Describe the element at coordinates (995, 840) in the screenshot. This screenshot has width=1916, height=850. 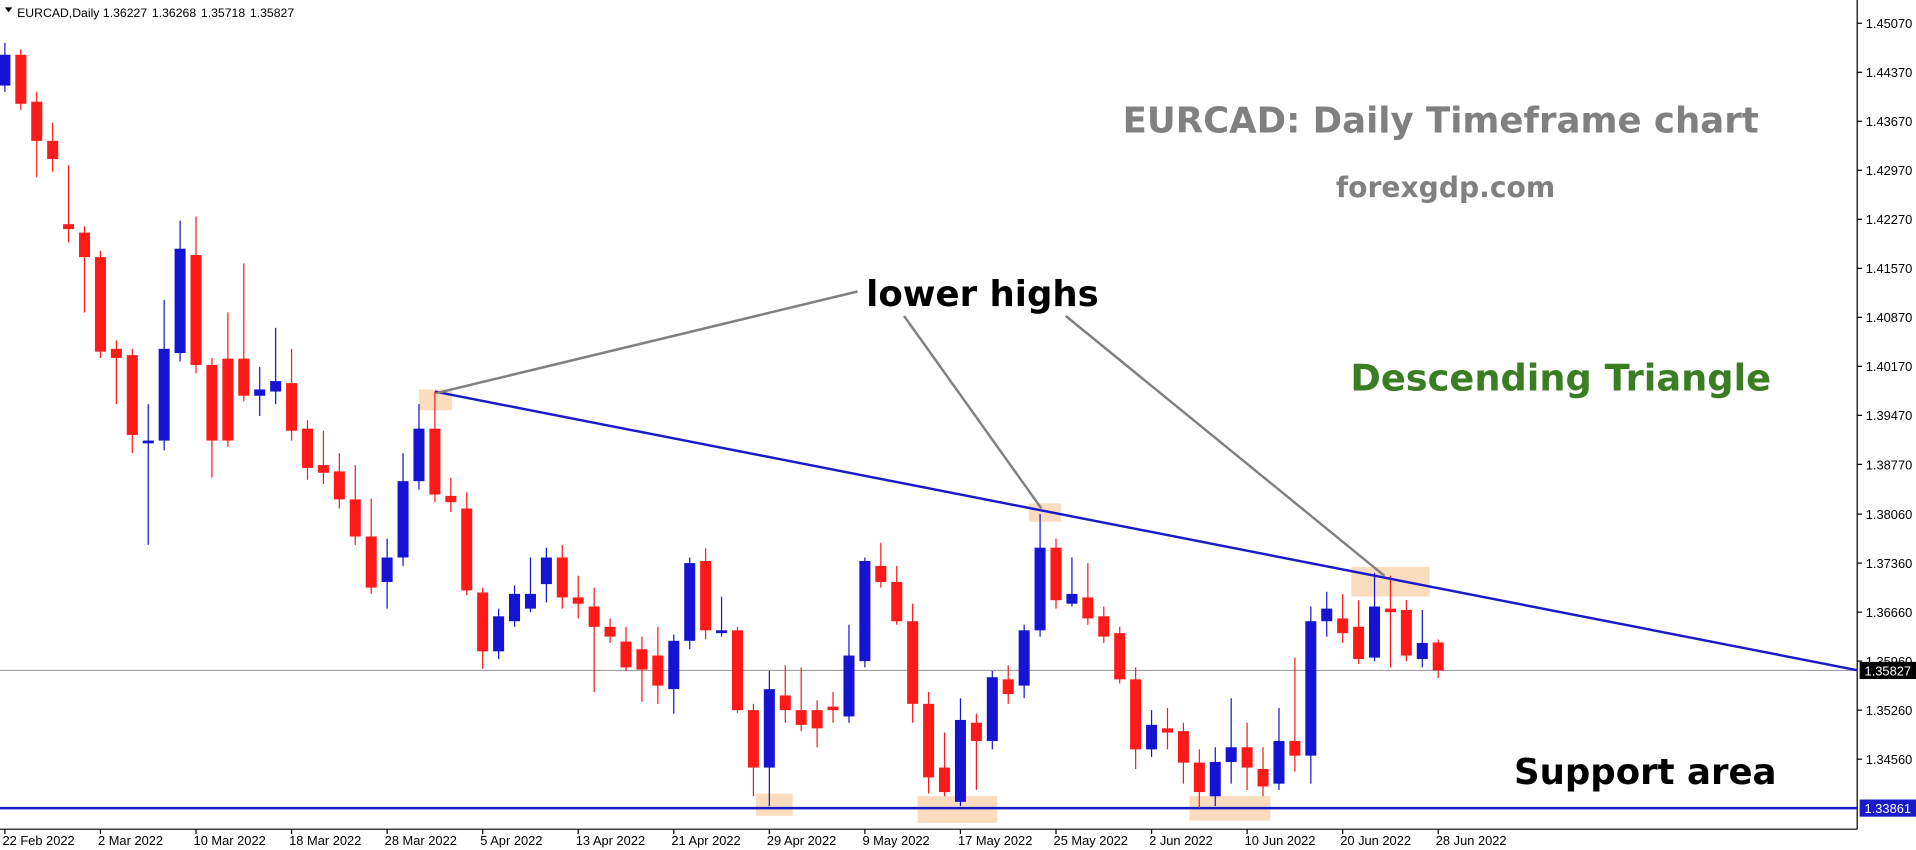
I see `x-tick-label: 17 May 2022` at that location.